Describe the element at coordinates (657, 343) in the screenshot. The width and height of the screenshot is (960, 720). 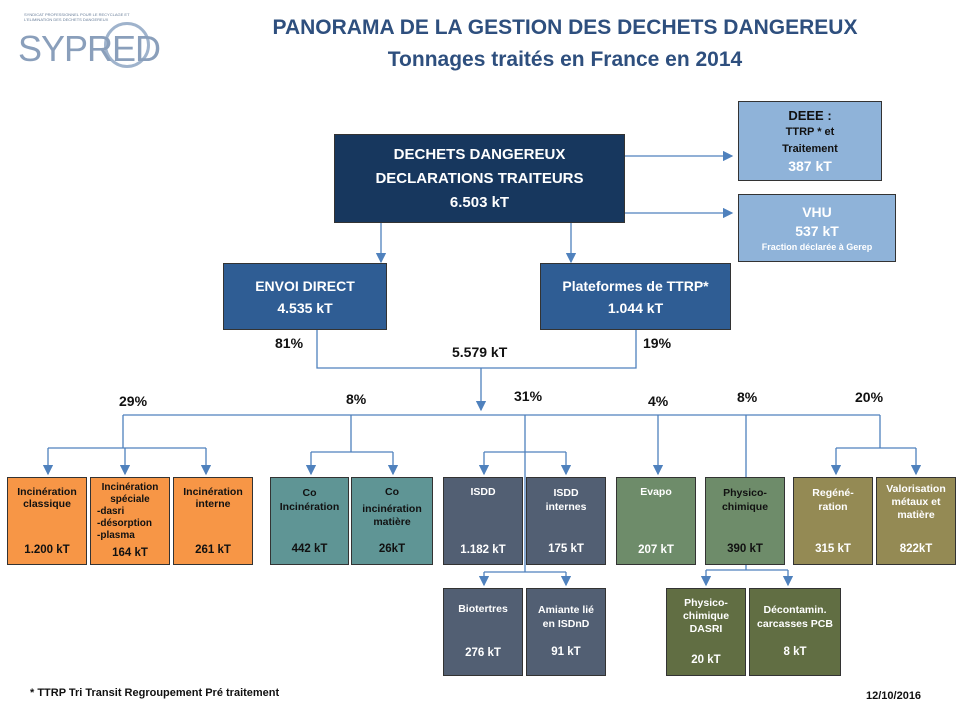
I see `plateformes-pct: 19%` at that location.